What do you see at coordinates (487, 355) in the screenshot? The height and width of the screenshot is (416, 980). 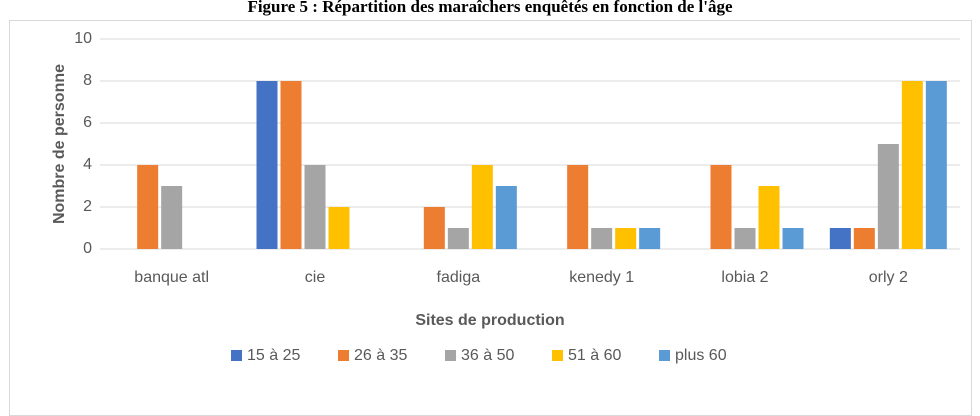 I see `legend-label: 36 à 50` at bounding box center [487, 355].